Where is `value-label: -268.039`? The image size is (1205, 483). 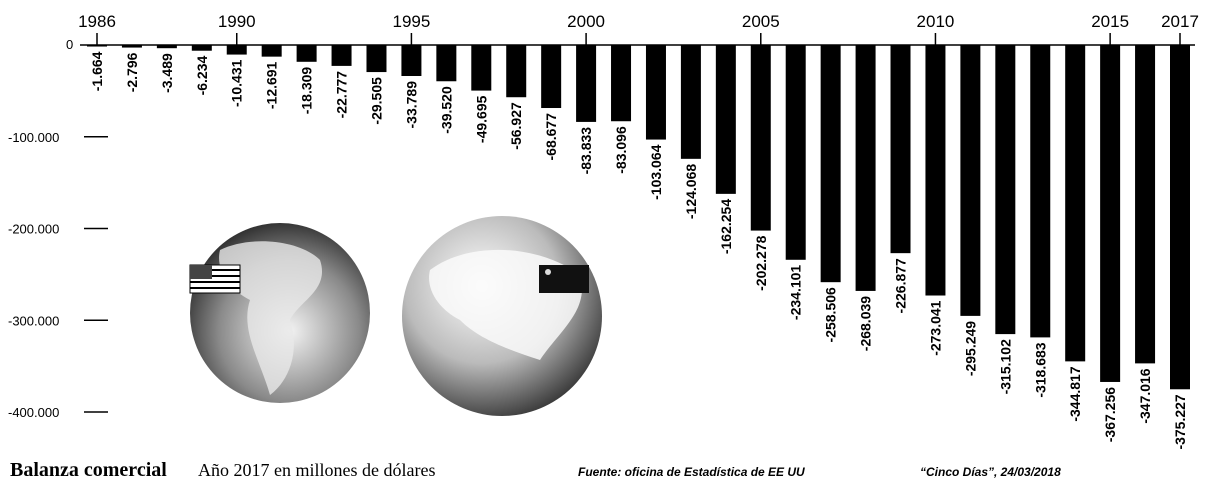
value-label: -268.039 is located at coordinates (866, 323).